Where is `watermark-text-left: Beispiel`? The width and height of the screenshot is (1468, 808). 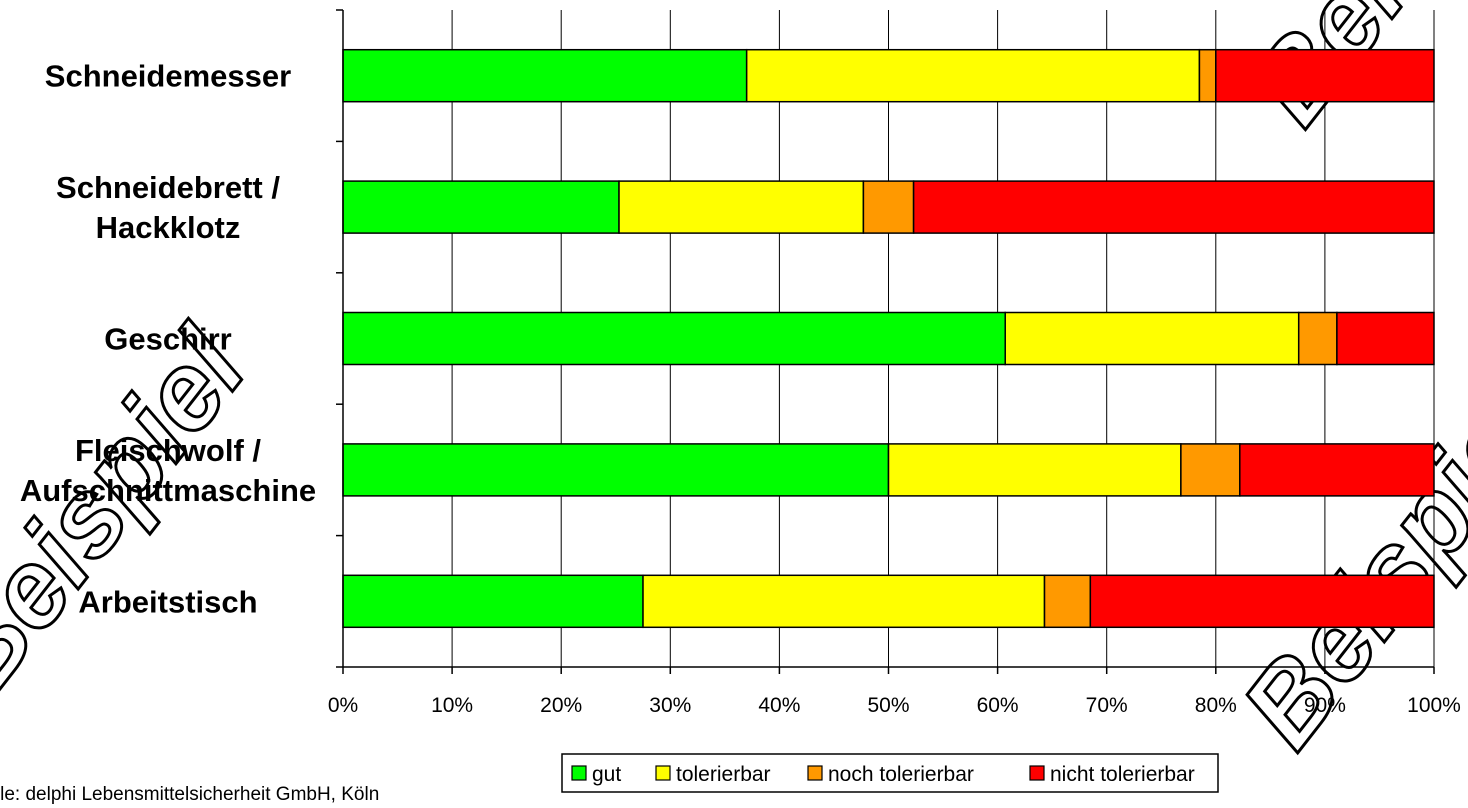 watermark-text-left: Beispiel is located at coordinates (135, 511).